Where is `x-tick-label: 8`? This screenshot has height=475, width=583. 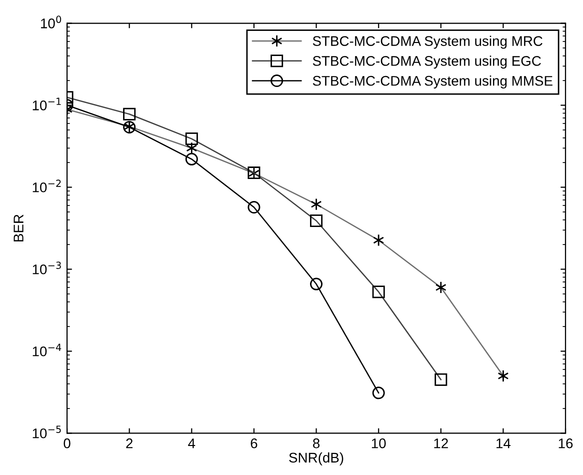 x-tick-label: 8 is located at coordinates (316, 443).